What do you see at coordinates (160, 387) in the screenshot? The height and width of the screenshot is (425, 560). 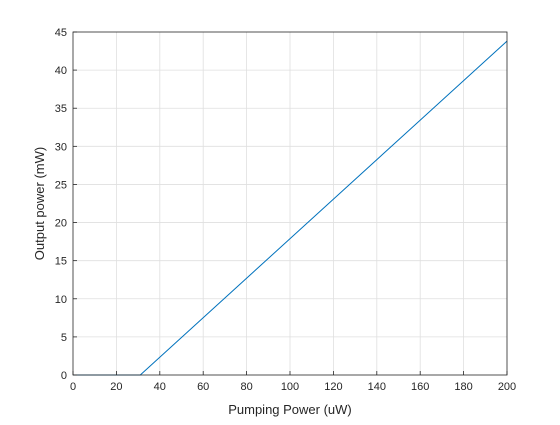 I see `x-tick-label: 40` at bounding box center [160, 387].